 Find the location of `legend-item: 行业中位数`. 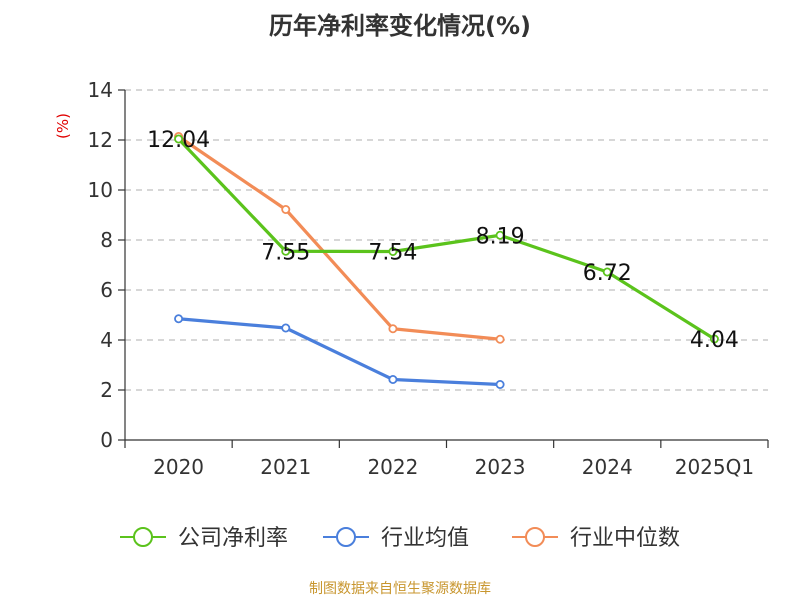

legend-item: 行业中位数 is located at coordinates (596, 538).